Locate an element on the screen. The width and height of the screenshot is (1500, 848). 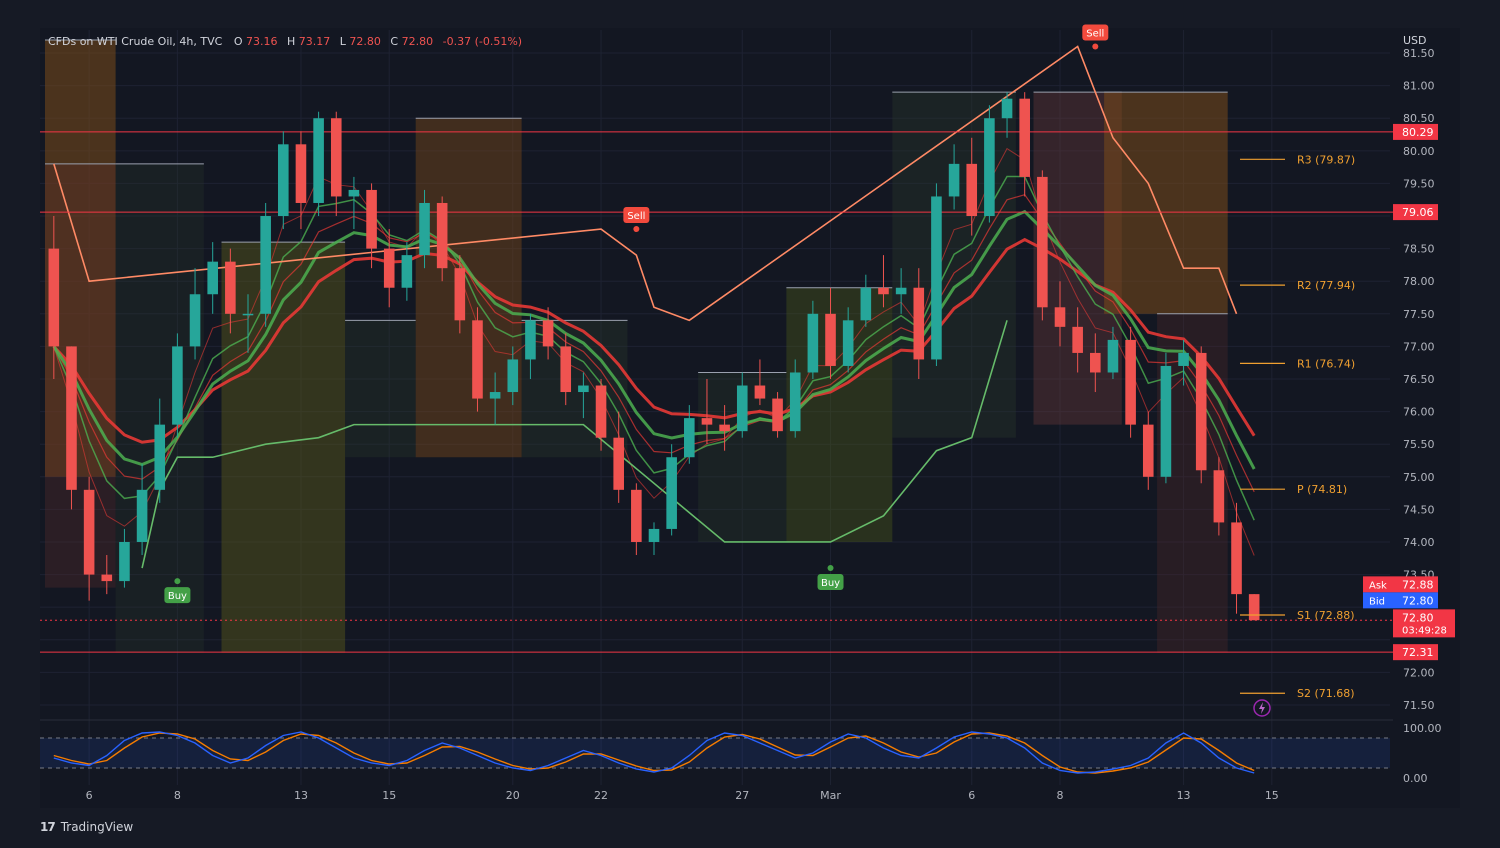
alert-button is located at coordinates (1262, 708).